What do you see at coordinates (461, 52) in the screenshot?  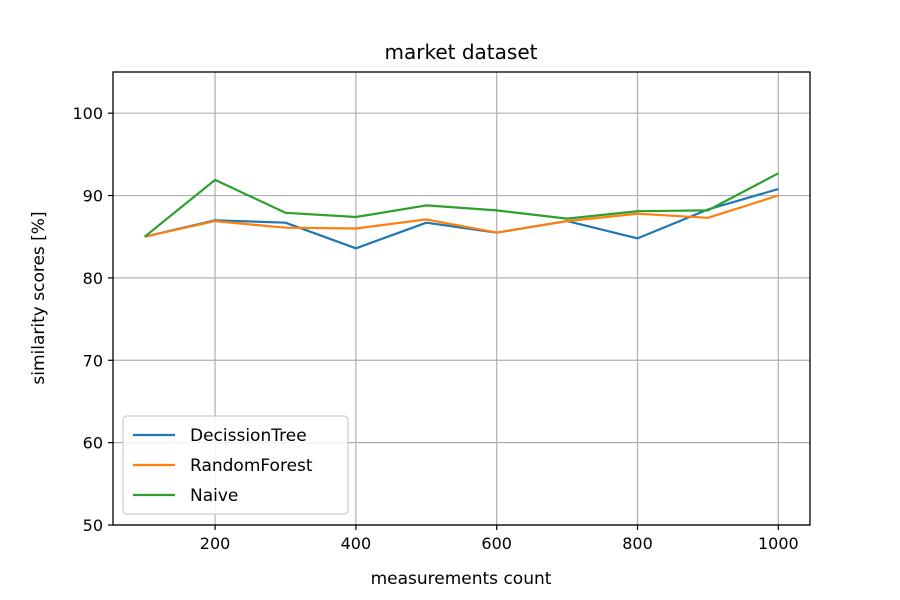 I see `chart-title: market dataset` at bounding box center [461, 52].